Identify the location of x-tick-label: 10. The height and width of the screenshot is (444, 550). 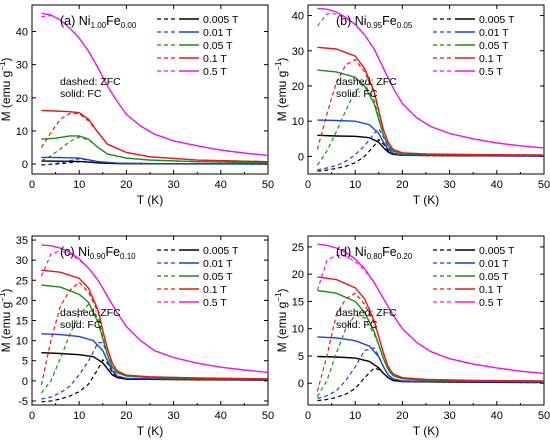
(79, 416).